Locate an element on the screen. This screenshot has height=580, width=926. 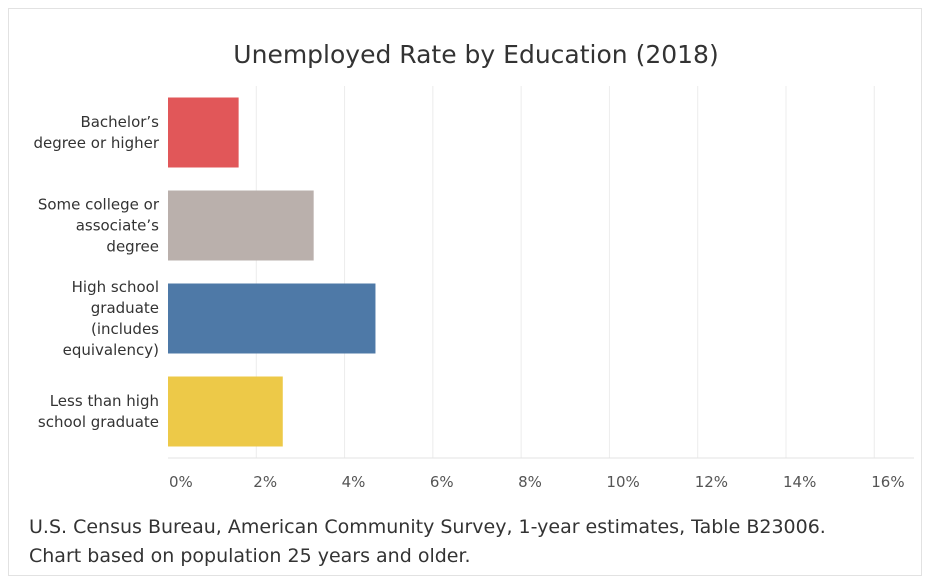
x-tick-label: 4% is located at coordinates (354, 482).